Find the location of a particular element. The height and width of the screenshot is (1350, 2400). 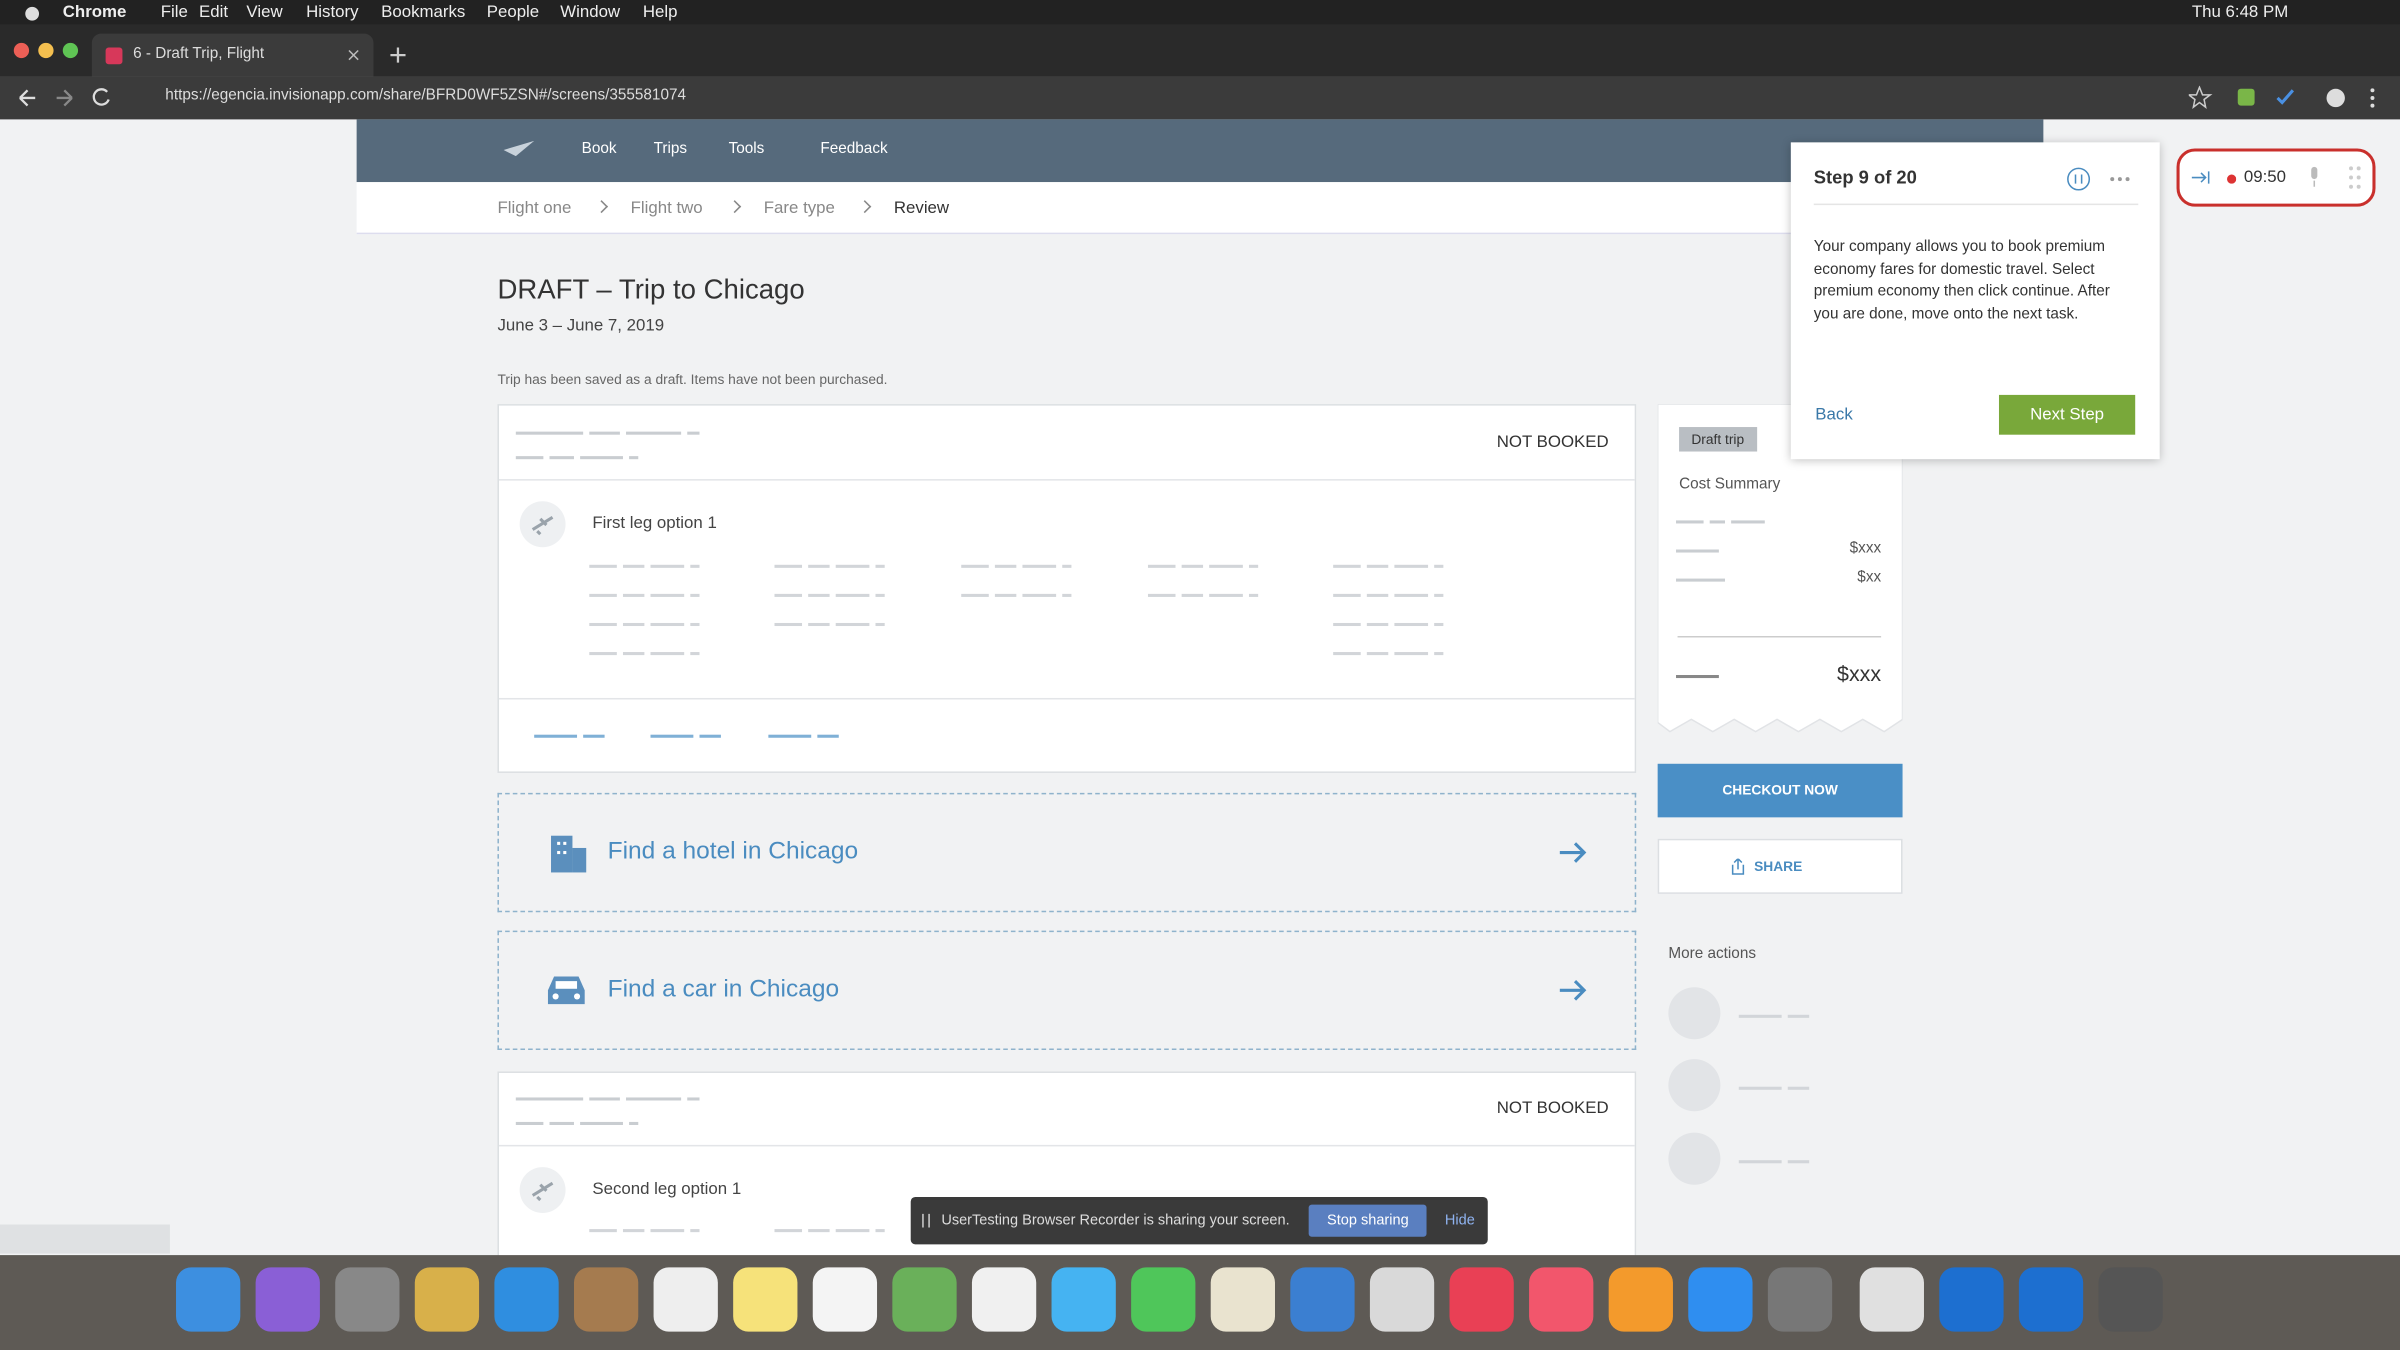

receipt is located at coordinates (1780, 568).